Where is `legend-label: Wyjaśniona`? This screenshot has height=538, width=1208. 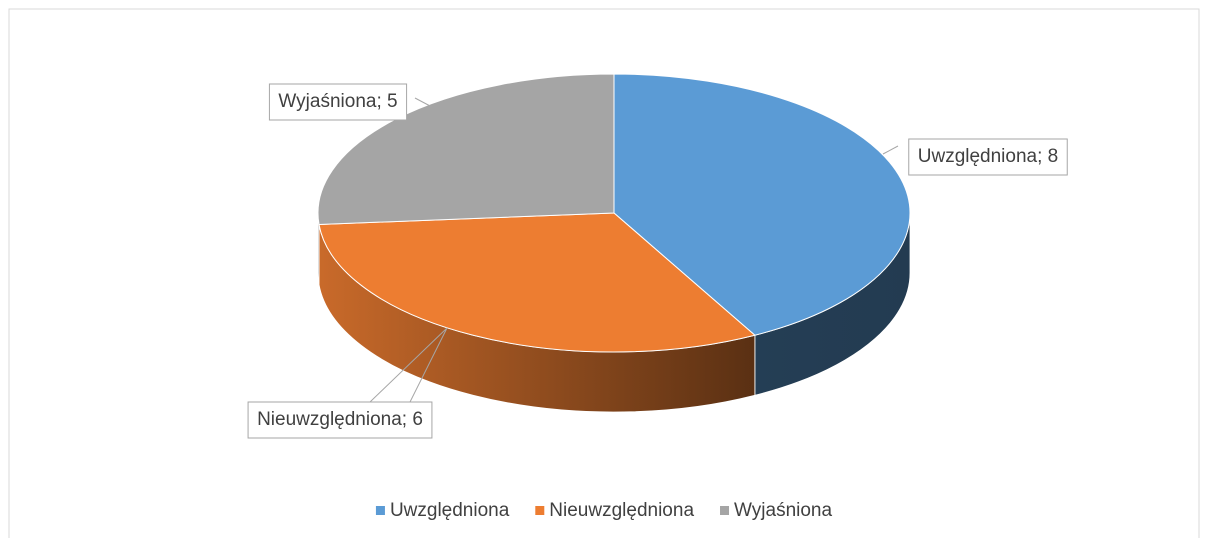 legend-label: Wyjaśniona is located at coordinates (783, 510).